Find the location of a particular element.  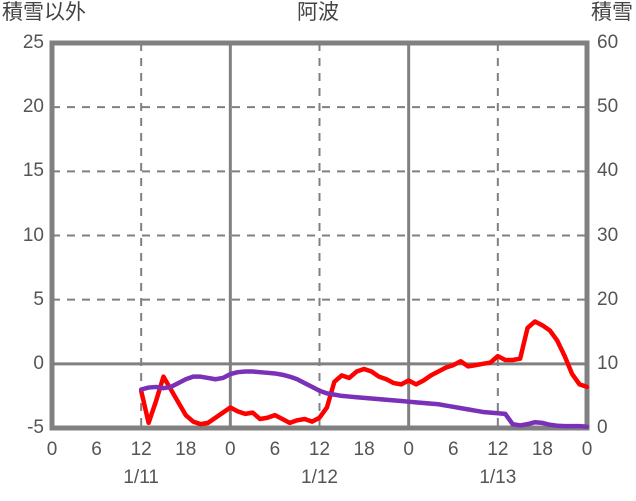

x-tick-12: 0 is located at coordinates (587, 449).